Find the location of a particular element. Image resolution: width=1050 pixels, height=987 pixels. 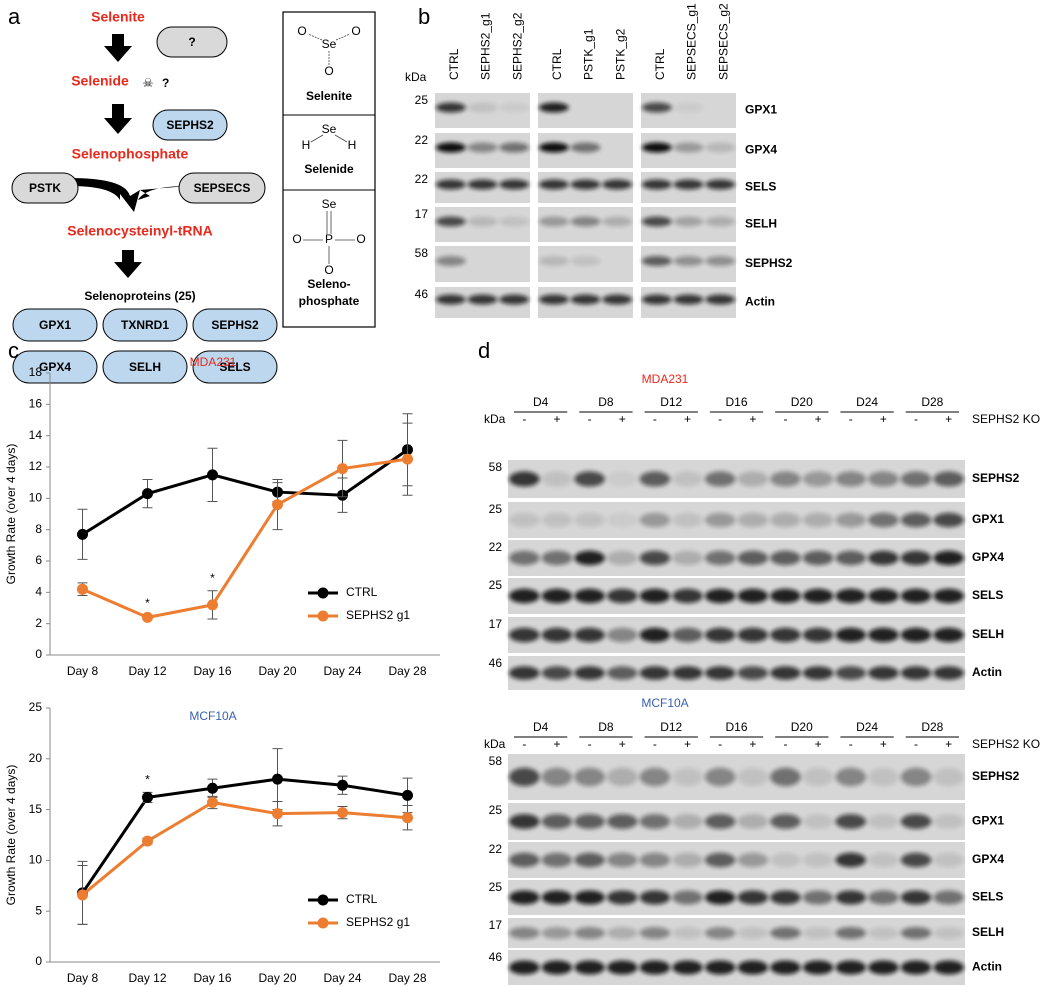

legend-label: CTRL is located at coordinates (362, 592).